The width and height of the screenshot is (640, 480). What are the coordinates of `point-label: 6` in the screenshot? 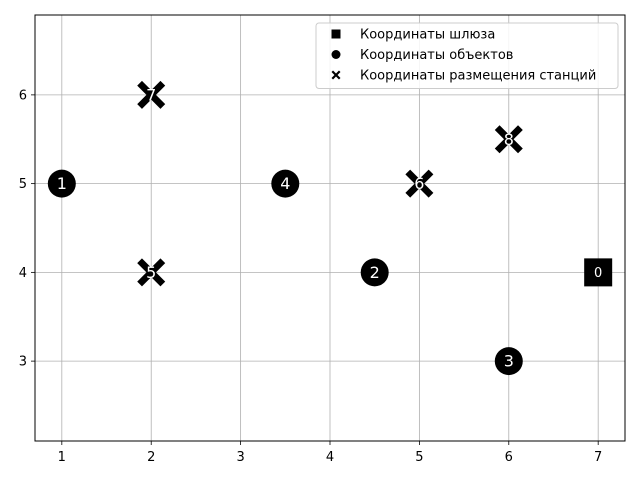 It's located at (419, 183).